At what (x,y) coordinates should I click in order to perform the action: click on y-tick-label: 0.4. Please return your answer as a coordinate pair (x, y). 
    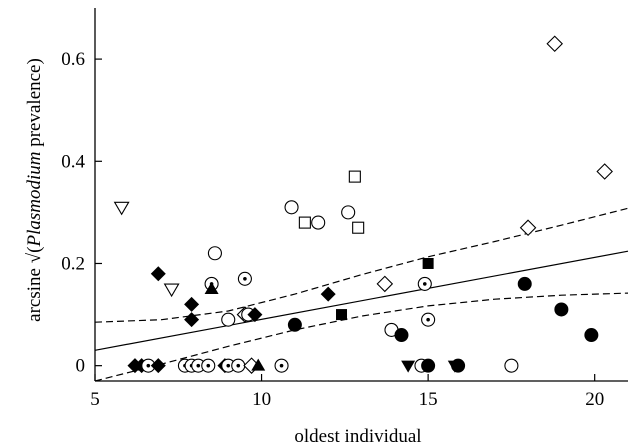
    Looking at the image, I should click on (73, 161).